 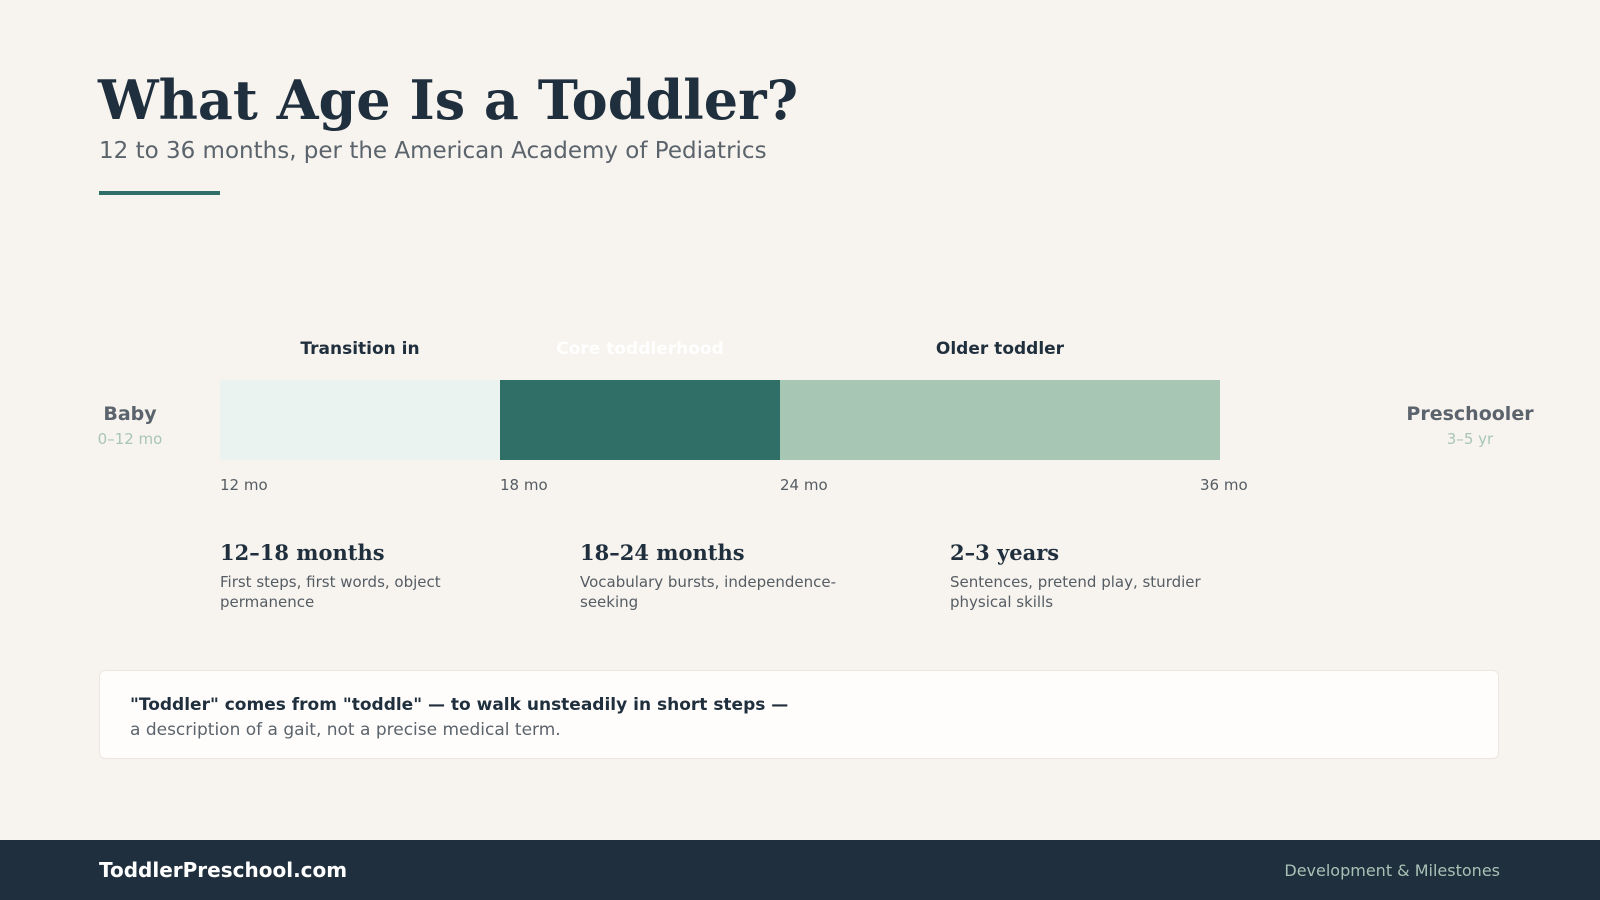 What do you see at coordinates (1000, 420) in the screenshot?
I see `segment-bar-older-toddler` at bounding box center [1000, 420].